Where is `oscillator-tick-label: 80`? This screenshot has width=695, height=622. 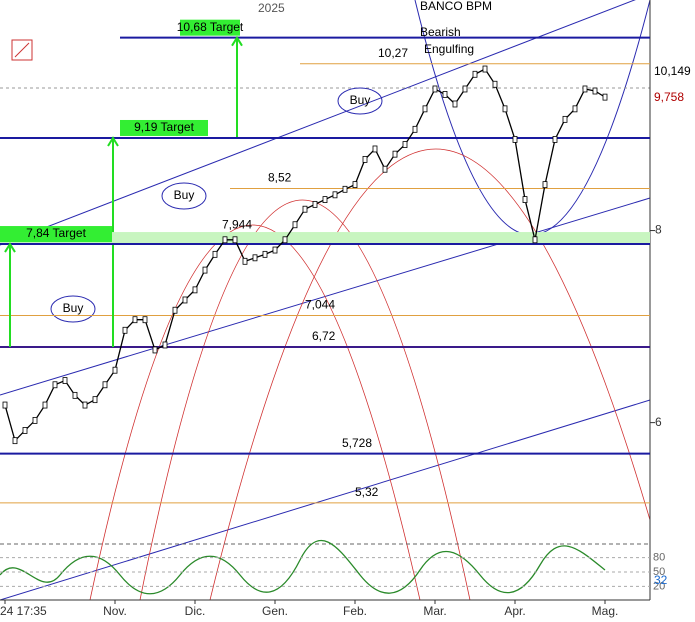
oscillator-tick-label: 80 is located at coordinates (659, 558).